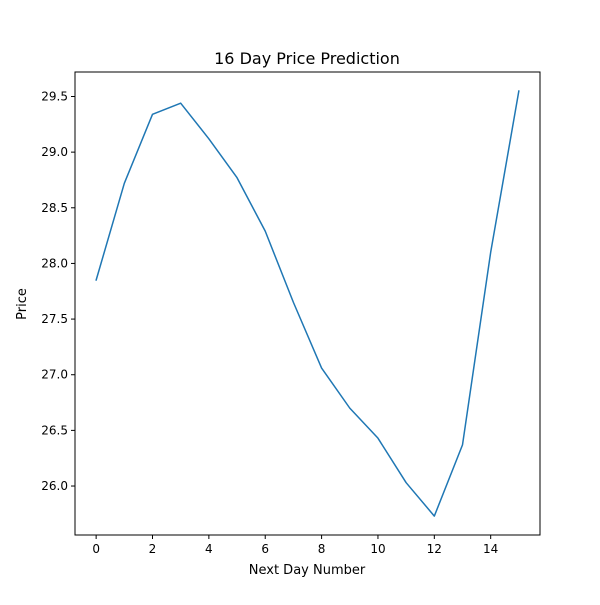 Image resolution: width=600 pixels, height=605 pixels. Describe the element at coordinates (54, 486) in the screenshot. I see `y-tick-label: 26.0` at that location.